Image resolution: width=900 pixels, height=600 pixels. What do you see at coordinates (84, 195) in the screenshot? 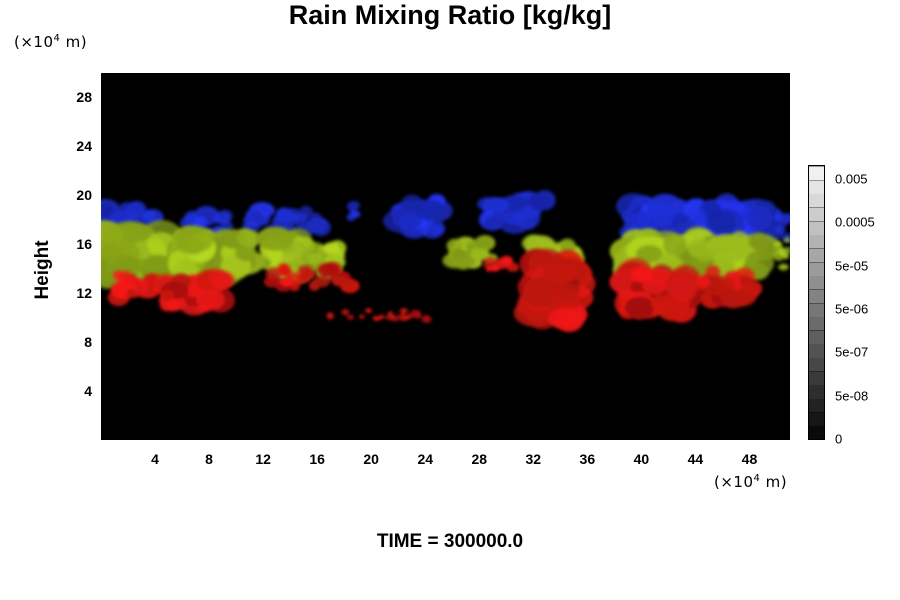
I see `y-tick-label: 20` at bounding box center [84, 195].